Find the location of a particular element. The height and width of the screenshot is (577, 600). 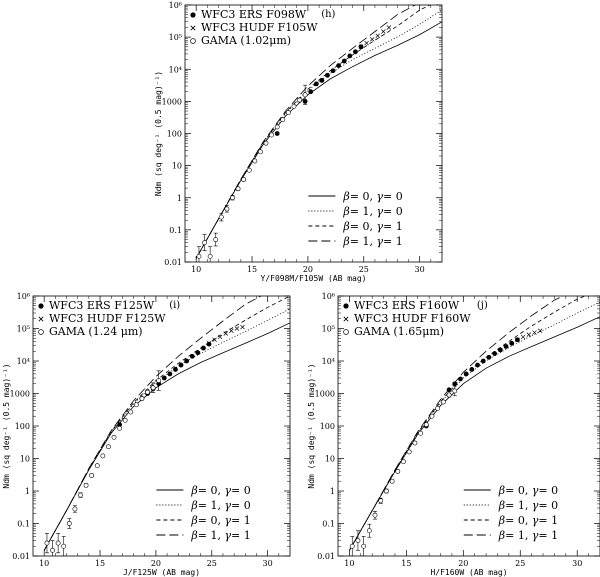

legend-marker-cross is located at coordinates (346, 319).